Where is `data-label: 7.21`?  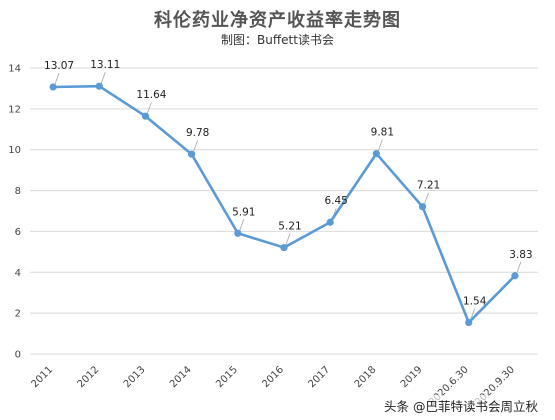
data-label: 7.21 is located at coordinates (428, 186).